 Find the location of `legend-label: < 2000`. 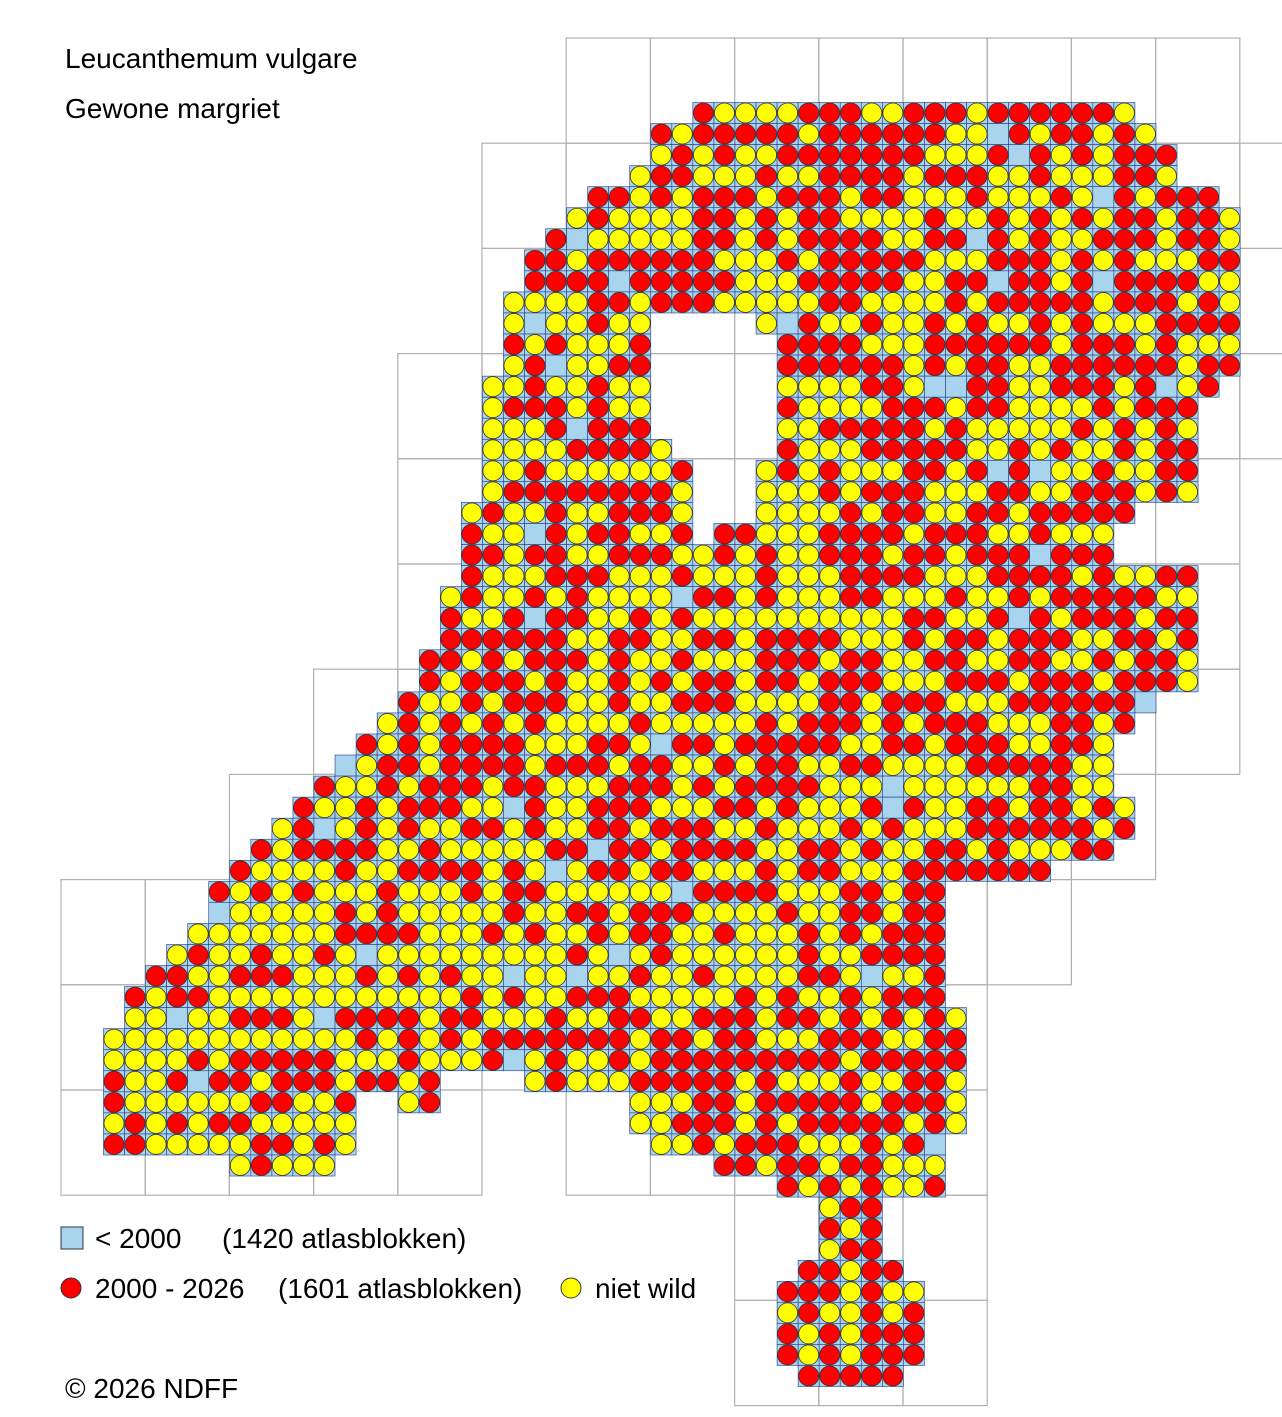

legend-label: < 2000 is located at coordinates (138, 1238).